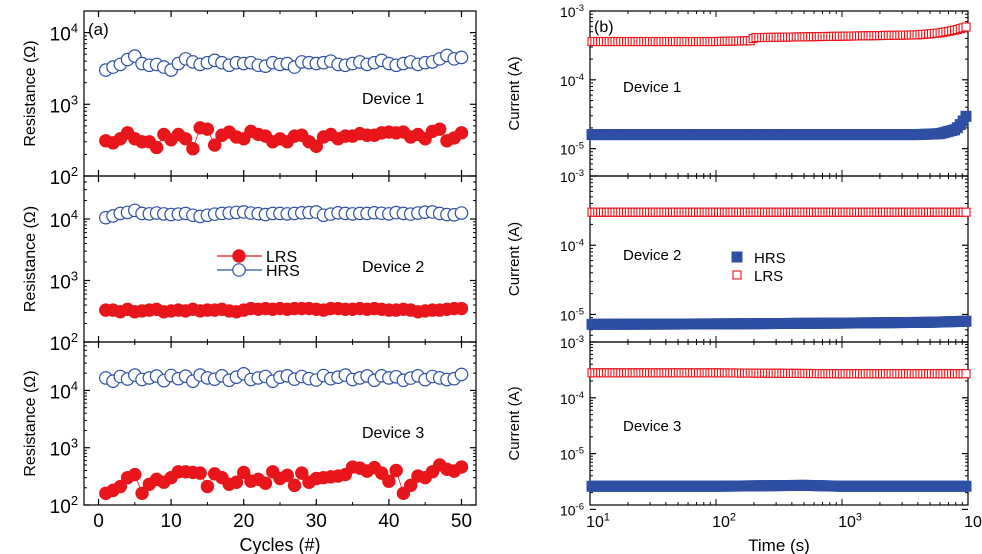 This screenshot has height=554, width=982. I want to click on panel-a-y-tick-label-exponent: 4, so click(74, 385).